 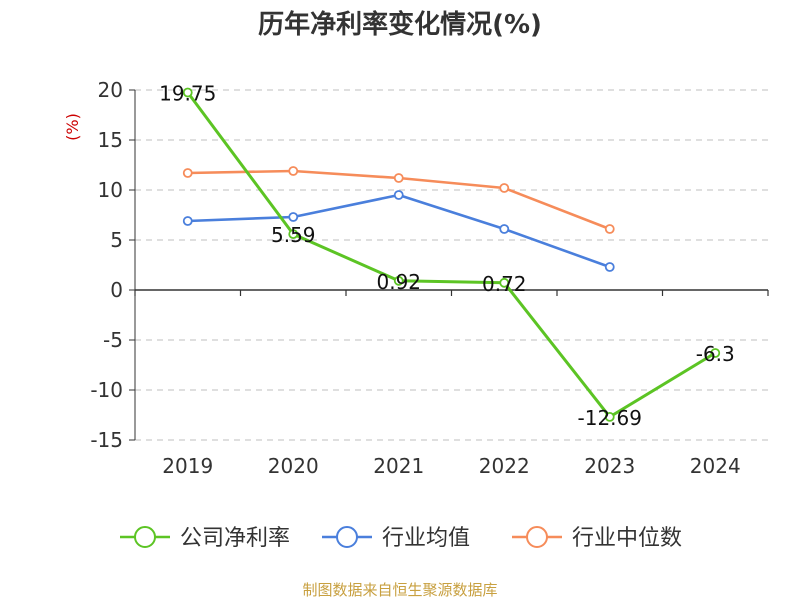 What do you see at coordinates (504, 466) in the screenshot?
I see `x-tick-label: 2022` at bounding box center [504, 466].